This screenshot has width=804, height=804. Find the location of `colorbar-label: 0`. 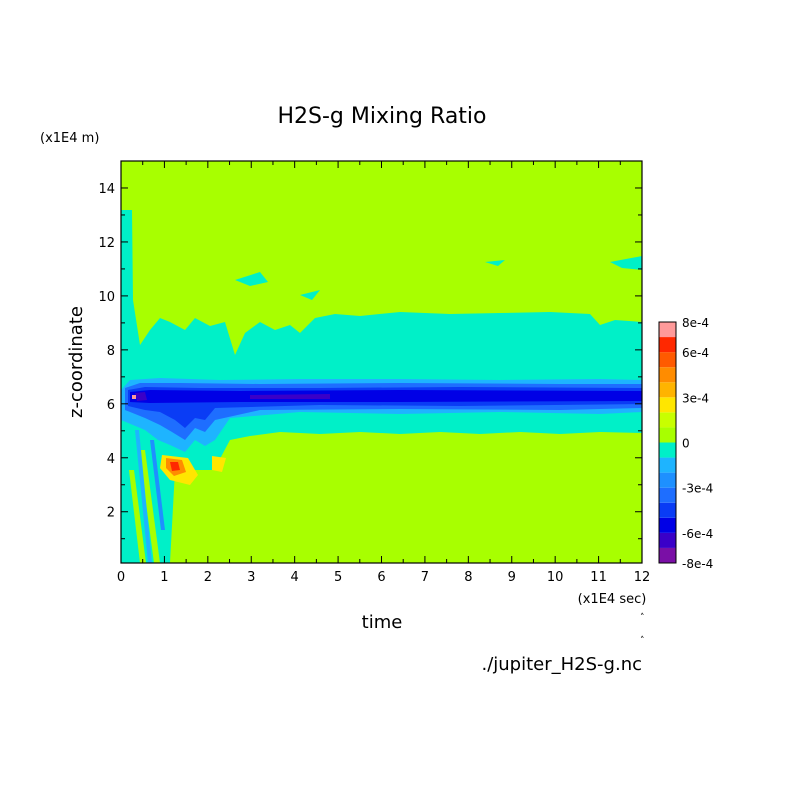

colorbar-label: 0 is located at coordinates (686, 444).